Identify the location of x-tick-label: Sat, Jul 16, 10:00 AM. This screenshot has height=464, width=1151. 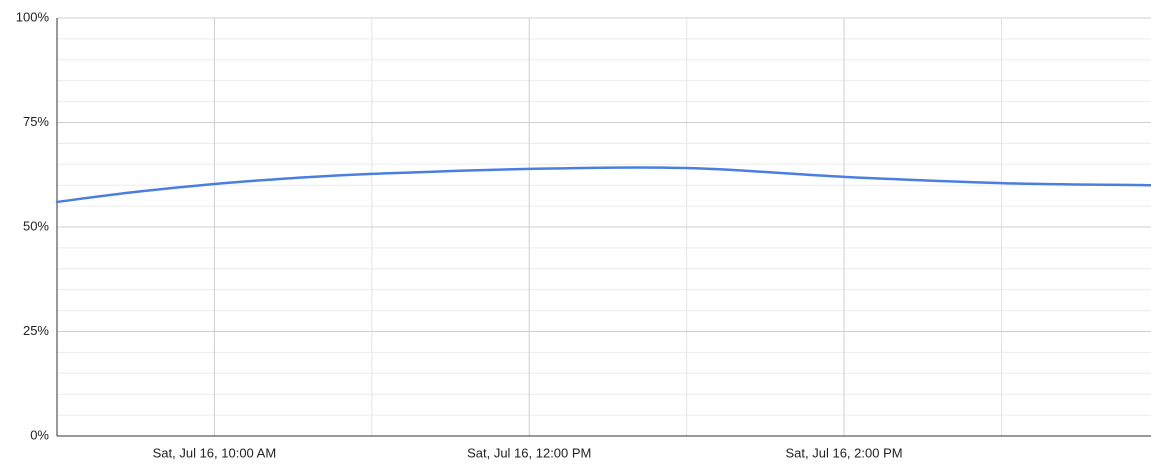
(215, 452).